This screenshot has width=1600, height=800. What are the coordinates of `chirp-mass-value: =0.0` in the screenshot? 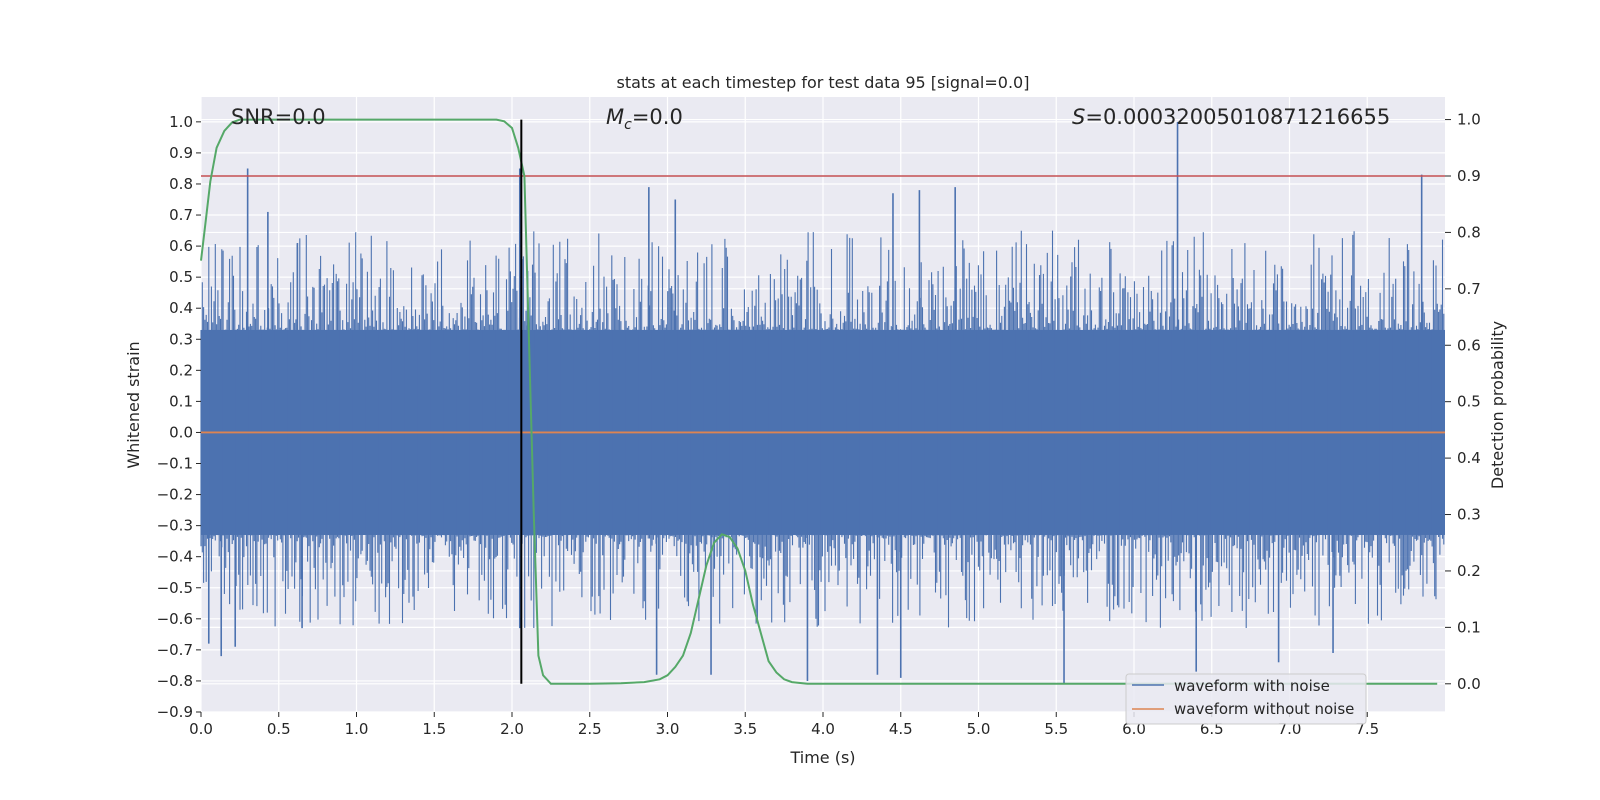 It's located at (657, 117).